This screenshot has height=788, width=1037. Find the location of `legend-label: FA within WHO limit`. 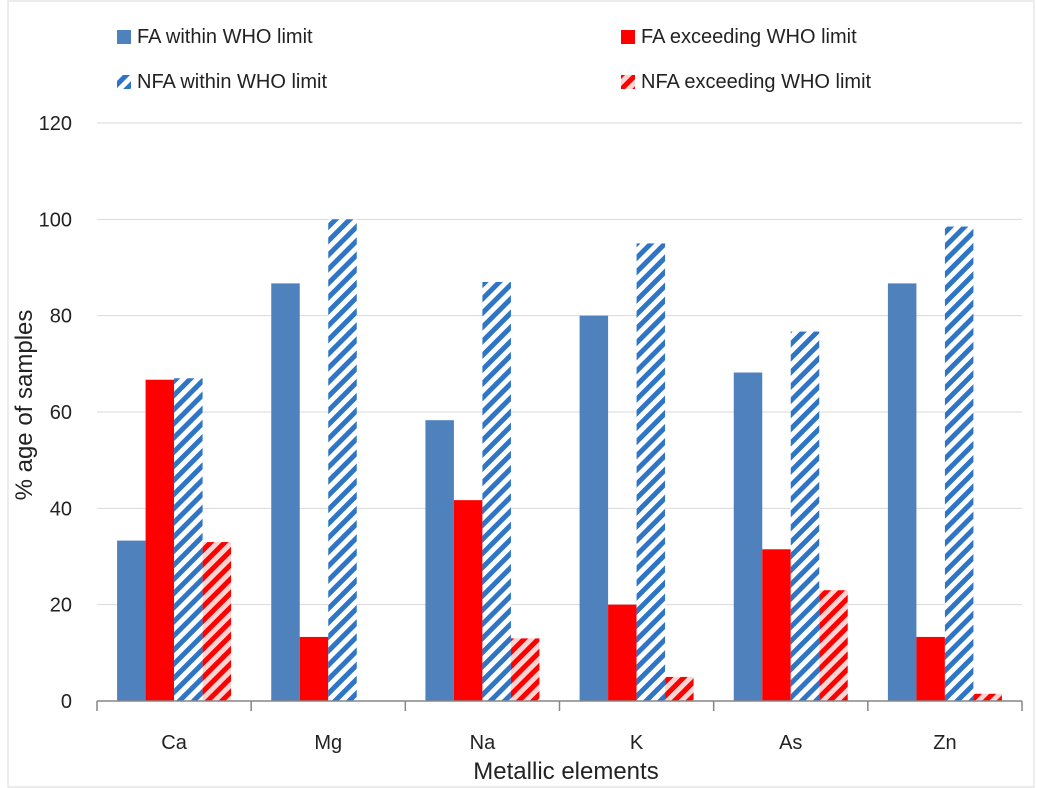

legend-label: FA within WHO limit is located at coordinates (225, 37).